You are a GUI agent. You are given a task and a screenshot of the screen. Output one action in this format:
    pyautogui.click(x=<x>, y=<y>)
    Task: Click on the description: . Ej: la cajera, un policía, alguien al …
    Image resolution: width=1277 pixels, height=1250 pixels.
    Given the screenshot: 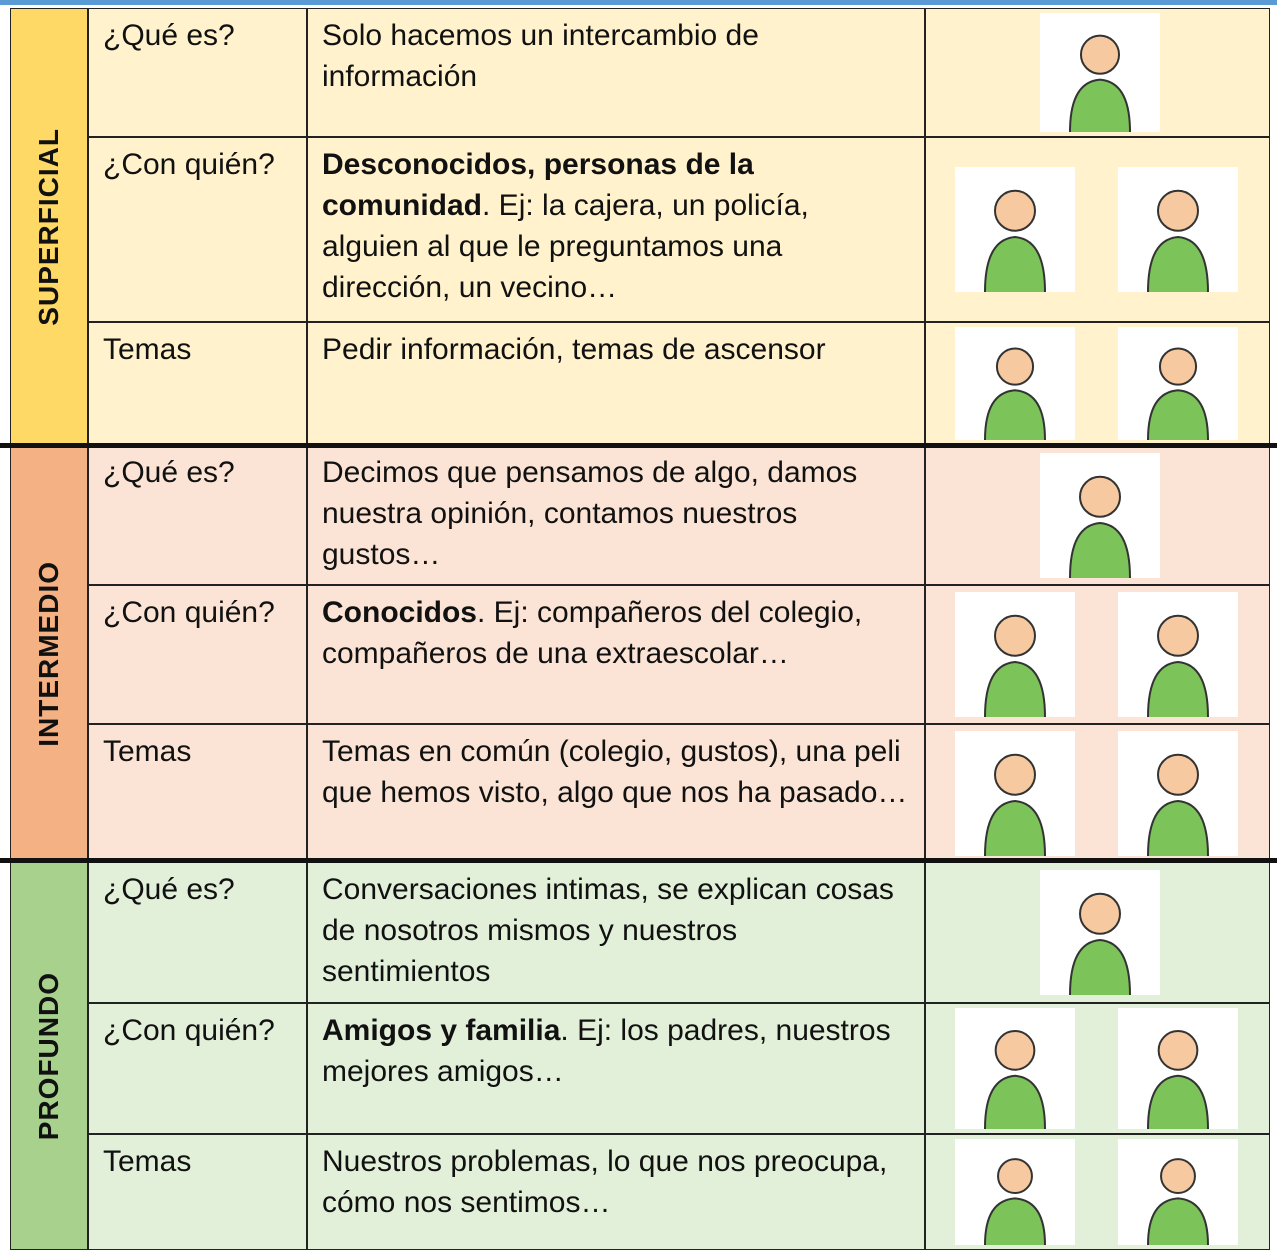 What is the action you would take?
    pyautogui.click(x=565, y=246)
    